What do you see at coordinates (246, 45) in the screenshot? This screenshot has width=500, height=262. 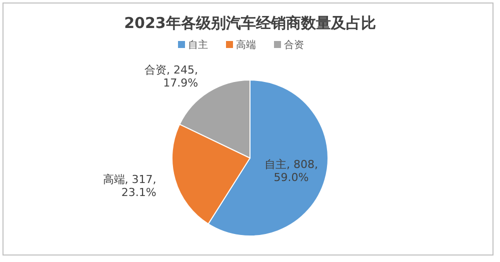 I see `legend-label: 高端` at bounding box center [246, 45].